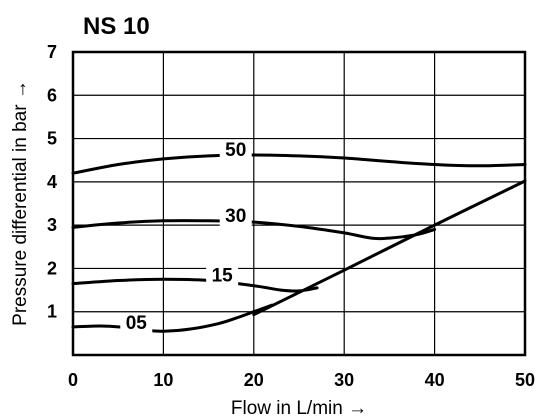 The width and height of the screenshot is (542, 420). Describe the element at coordinates (52, 268) in the screenshot. I see `y-tick-label-1: 2` at that location.